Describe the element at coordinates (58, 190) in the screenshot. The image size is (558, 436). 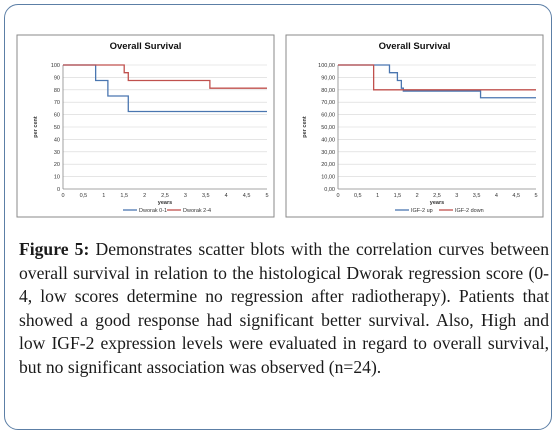
I see `y-tick-label: 0` at that location.